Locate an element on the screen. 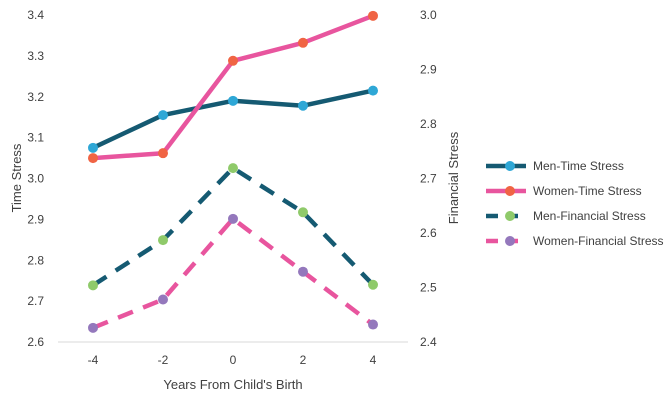 The height and width of the screenshot is (394, 668). x-tick-label: -4 is located at coordinates (93, 360).